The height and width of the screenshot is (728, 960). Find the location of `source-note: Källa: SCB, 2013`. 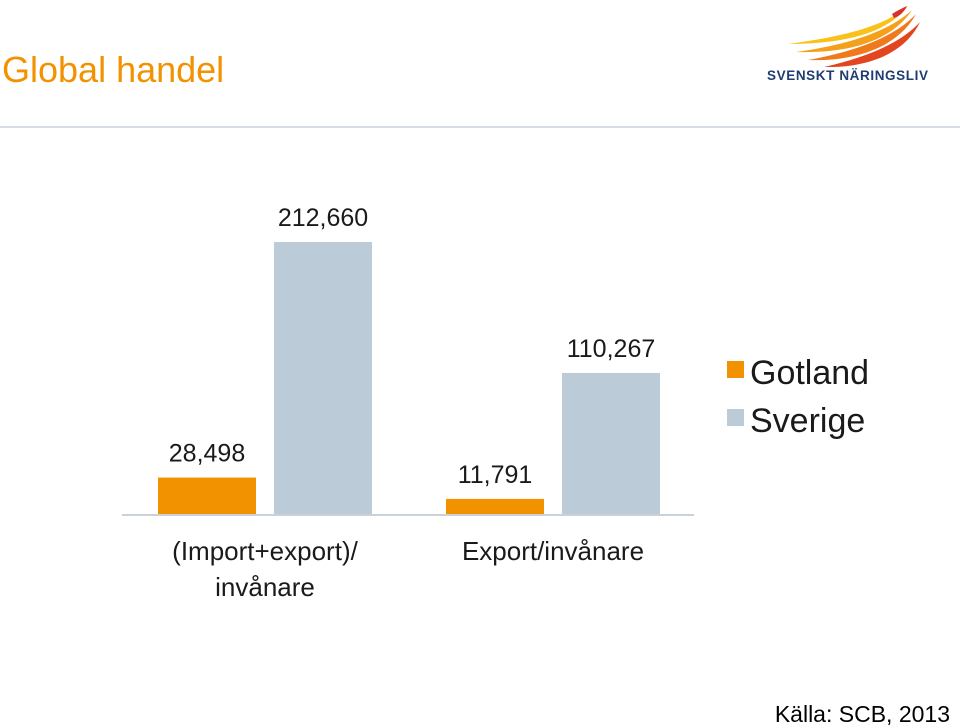

source-note: Källa: SCB, 2013 is located at coordinates (862, 714).